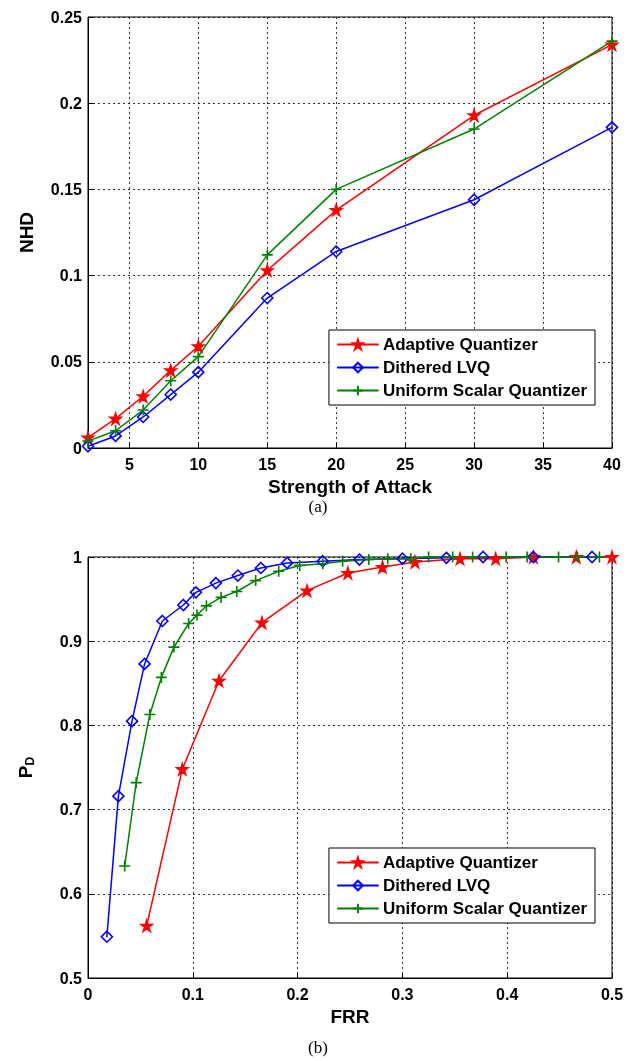 The width and height of the screenshot is (636, 1061). What do you see at coordinates (198, 464) in the screenshot?
I see `x-tick-label: 10` at bounding box center [198, 464].